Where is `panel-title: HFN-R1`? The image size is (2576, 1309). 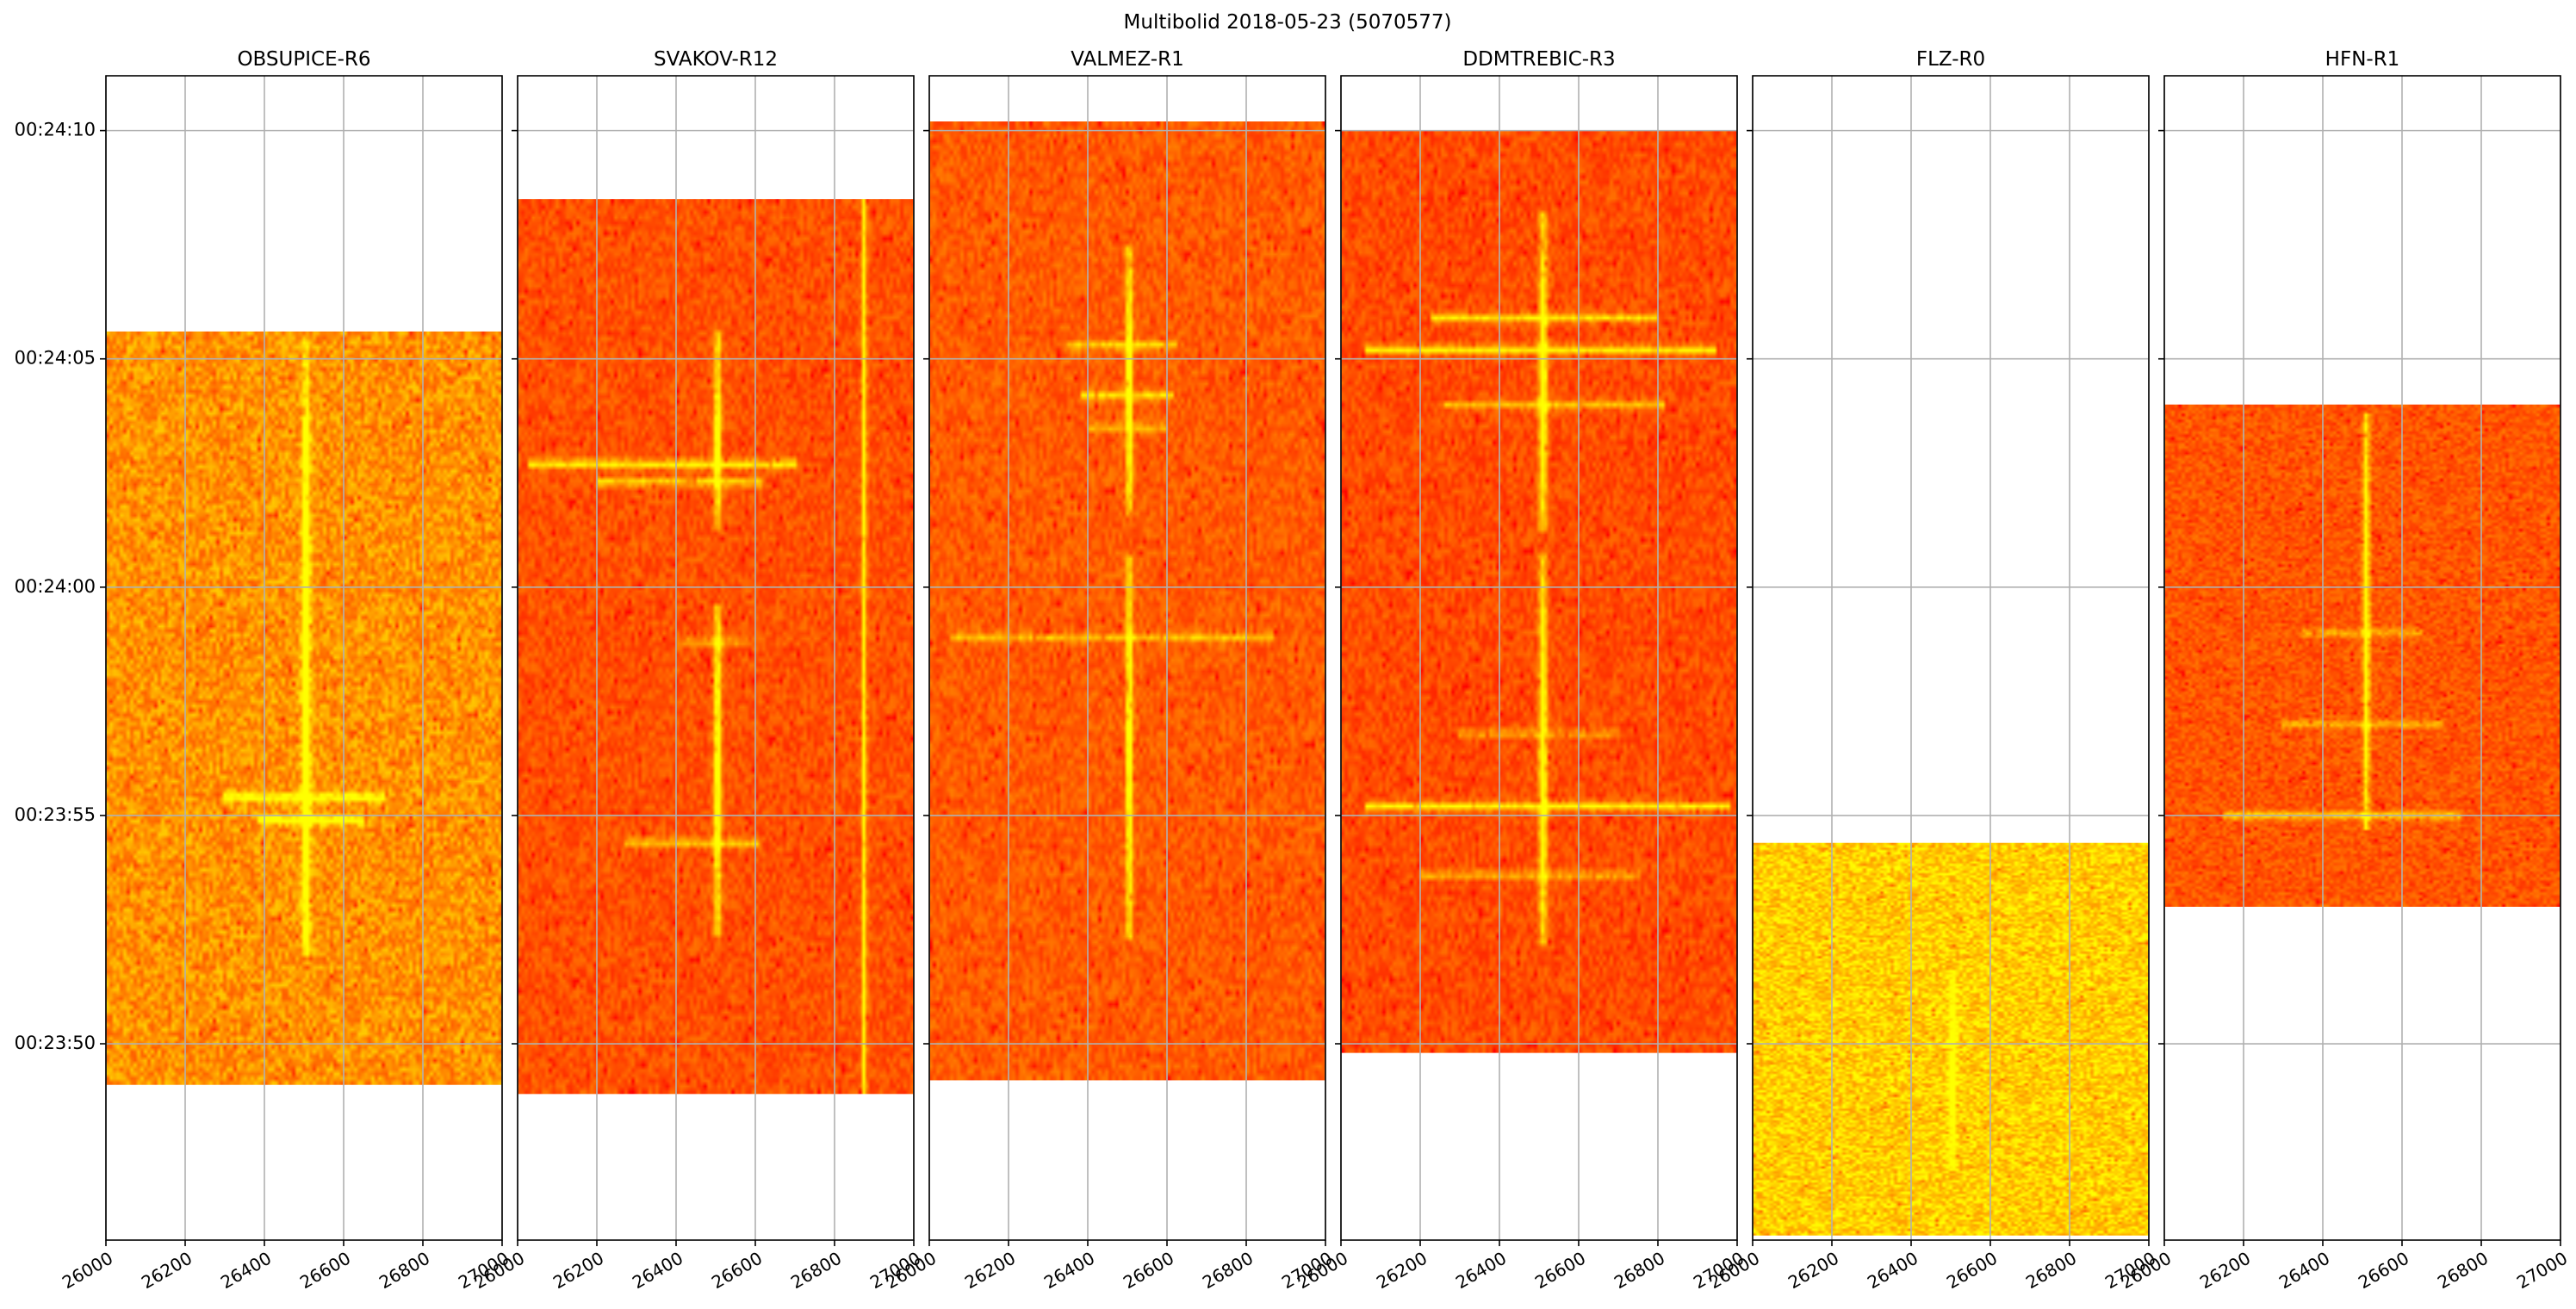
panel-title: HFN-R1 is located at coordinates (2362, 59).